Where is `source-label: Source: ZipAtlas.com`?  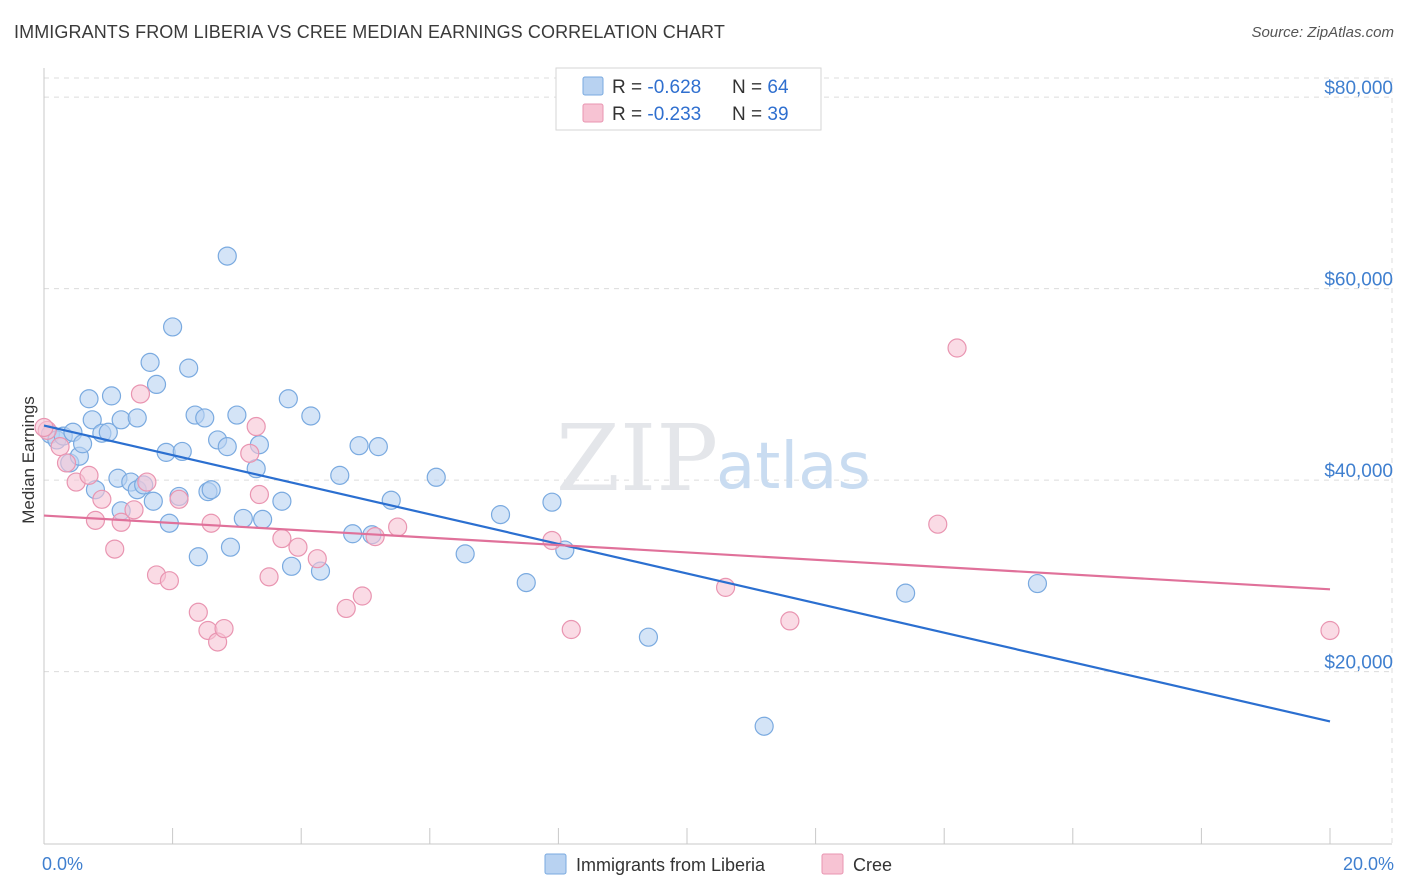
source-label: Source: ZipAtlas.com is located at coordinates (1322, 32).